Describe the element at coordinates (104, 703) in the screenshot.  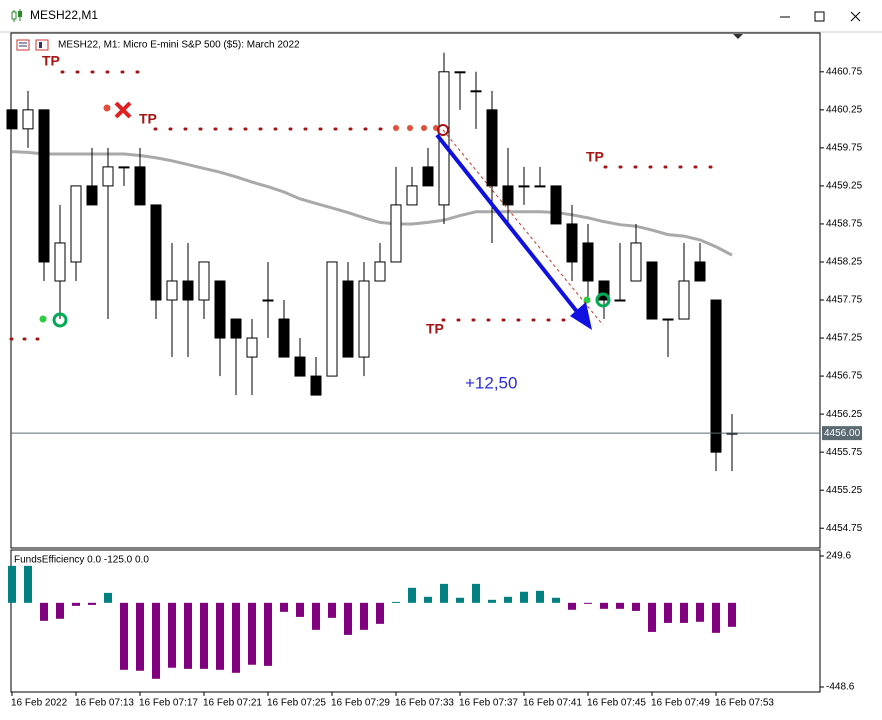
I see `x-tick-label: 16 Feb 07:13` at that location.